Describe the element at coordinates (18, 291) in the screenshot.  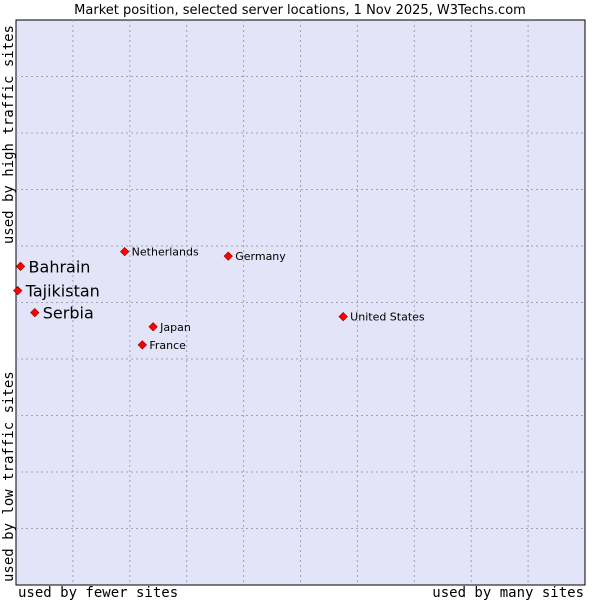
I see `data-point-tajikistan` at that location.